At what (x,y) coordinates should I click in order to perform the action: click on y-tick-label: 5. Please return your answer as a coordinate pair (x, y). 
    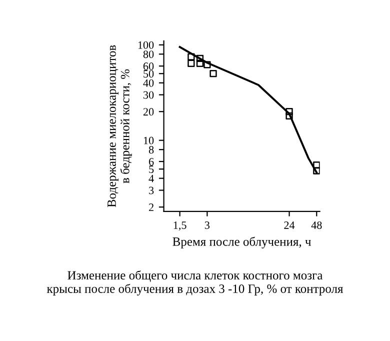
    Looking at the image, I should click on (151, 170).